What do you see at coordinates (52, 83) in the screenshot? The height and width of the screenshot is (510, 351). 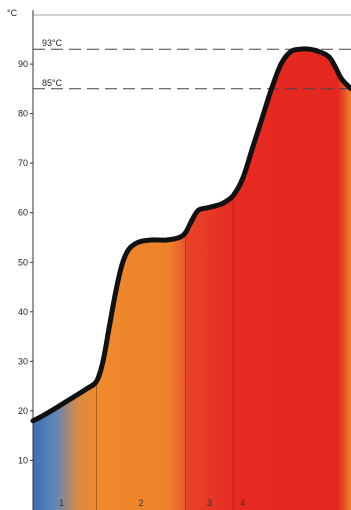 I see `reference-line-label-85: 85°C` at bounding box center [52, 83].